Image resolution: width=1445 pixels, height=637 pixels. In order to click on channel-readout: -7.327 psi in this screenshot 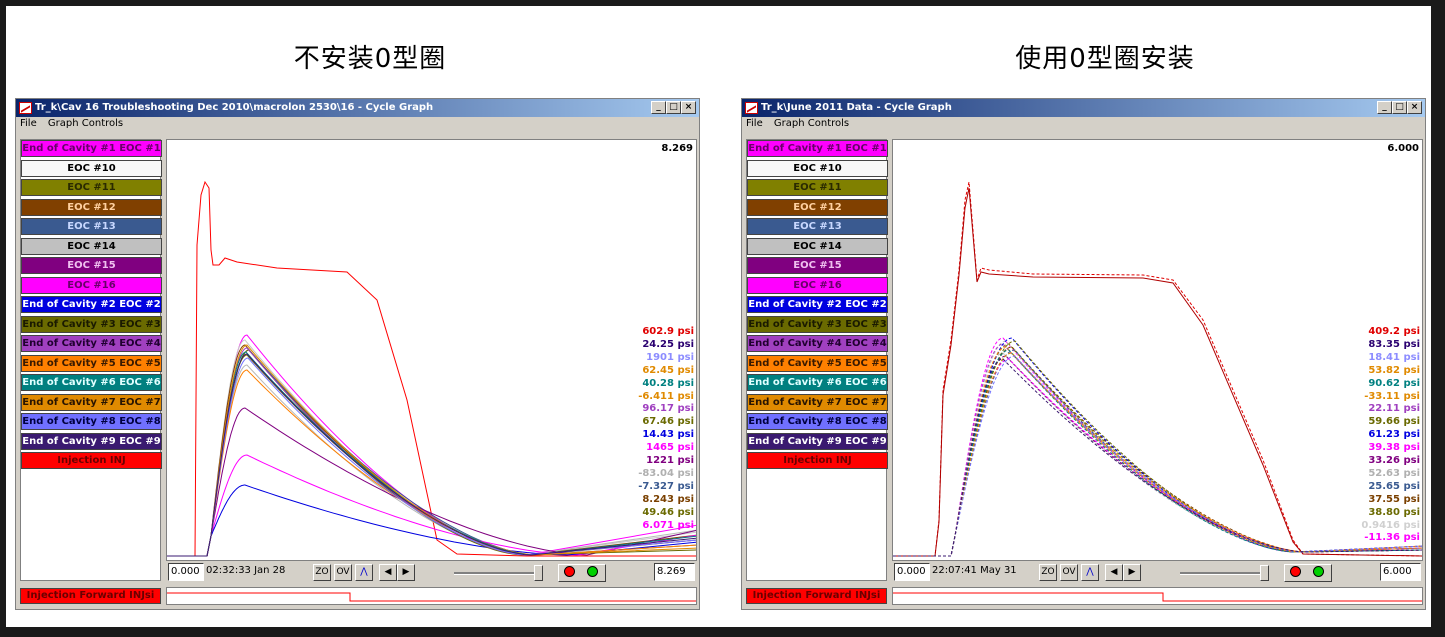, I will do `click(666, 486)`.